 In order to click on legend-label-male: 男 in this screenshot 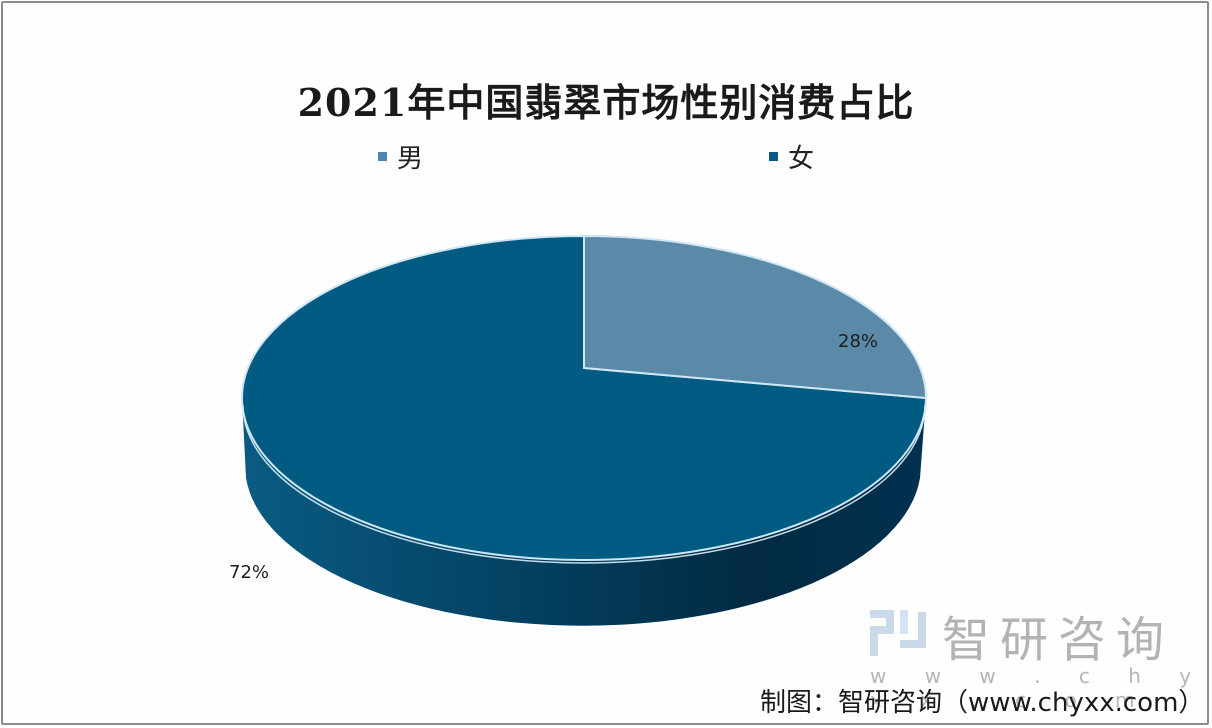, I will do `click(410, 159)`.